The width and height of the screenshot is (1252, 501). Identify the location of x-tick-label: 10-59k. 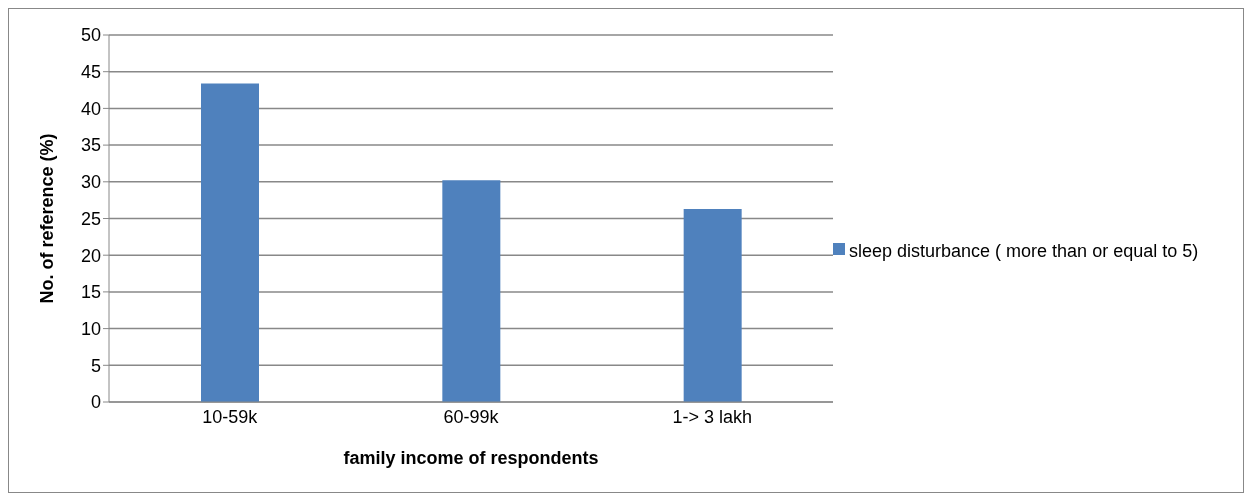
(230, 416).